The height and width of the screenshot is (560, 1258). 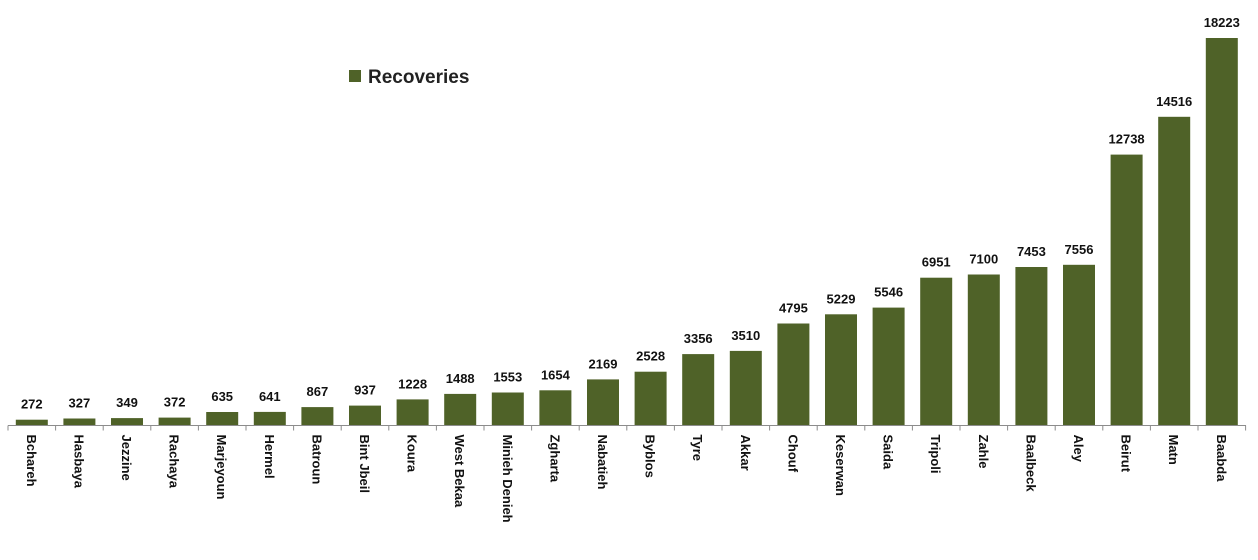 I want to click on value-label-matn: 14516, so click(x=1174, y=101).